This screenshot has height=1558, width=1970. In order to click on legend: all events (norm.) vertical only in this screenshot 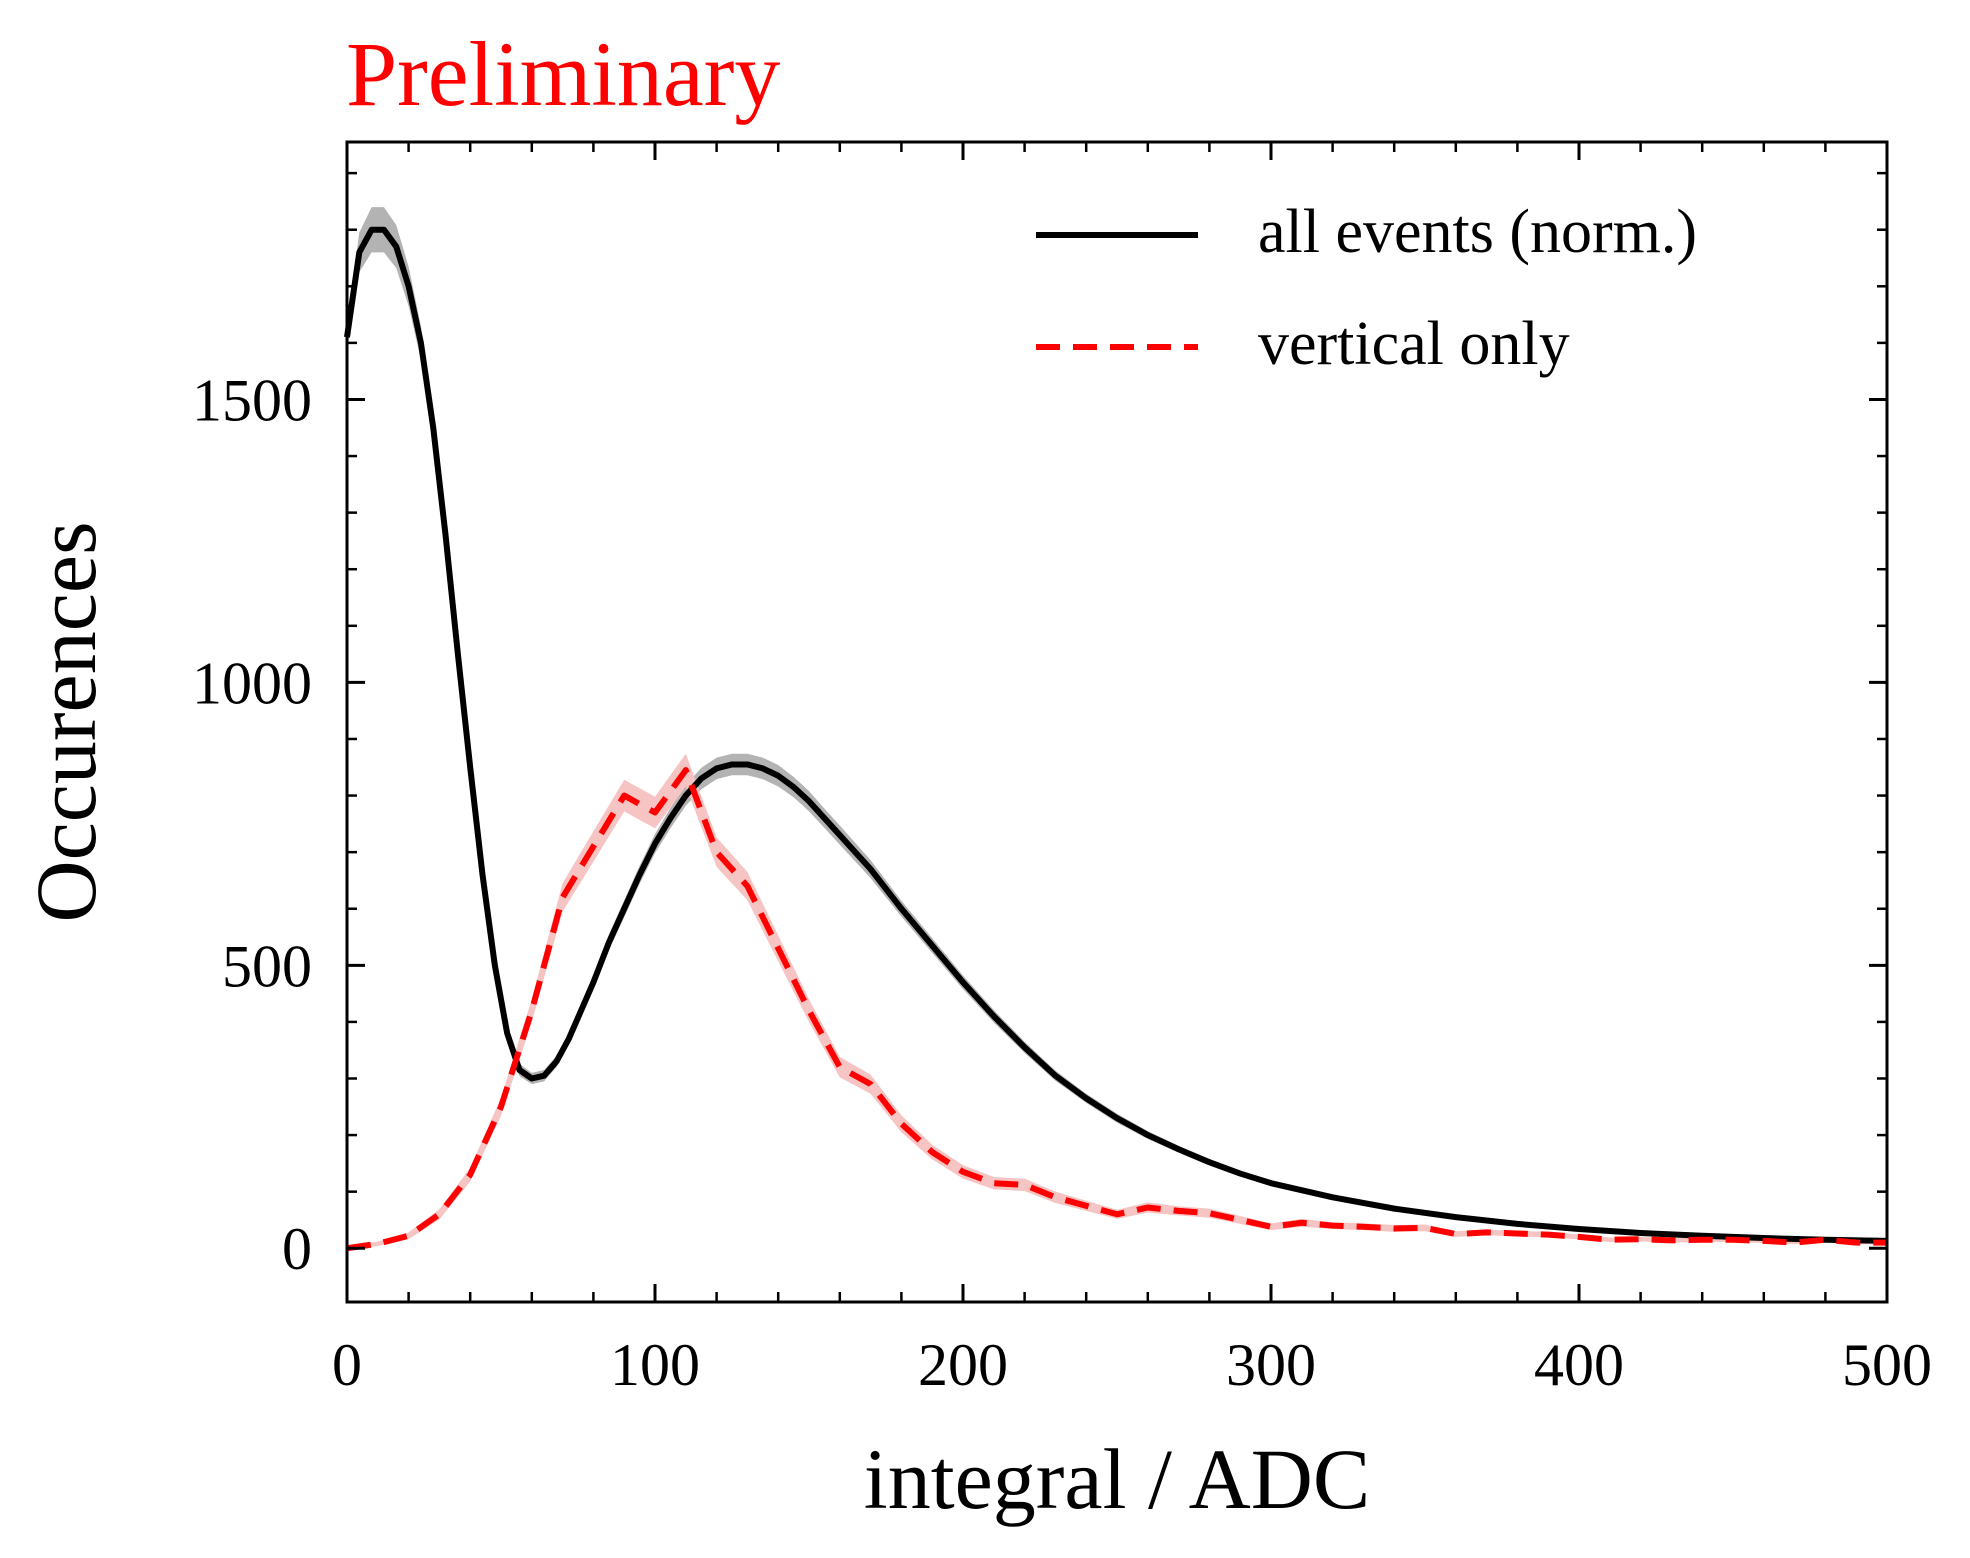, I will do `click(1366, 288)`.